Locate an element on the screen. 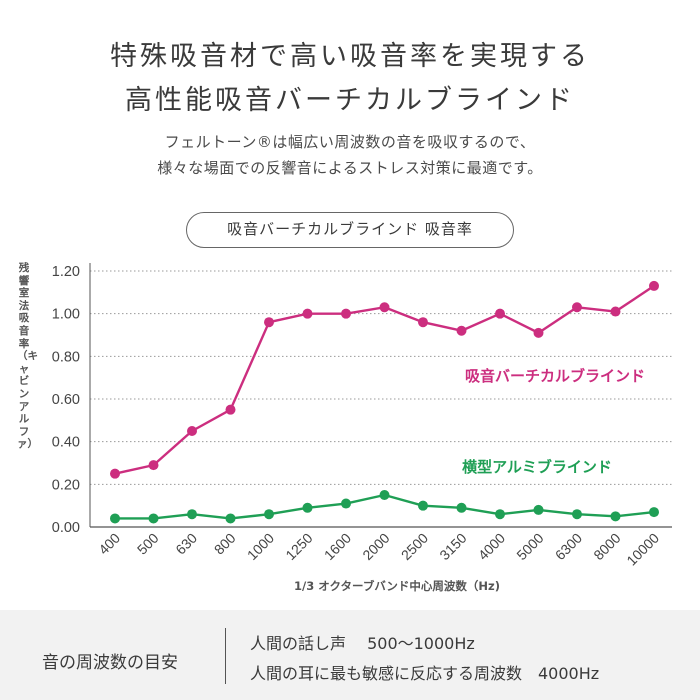 Image resolution: width=700 pixels, height=700 pixels. x-tick-label: 2000 is located at coordinates (375, 546).